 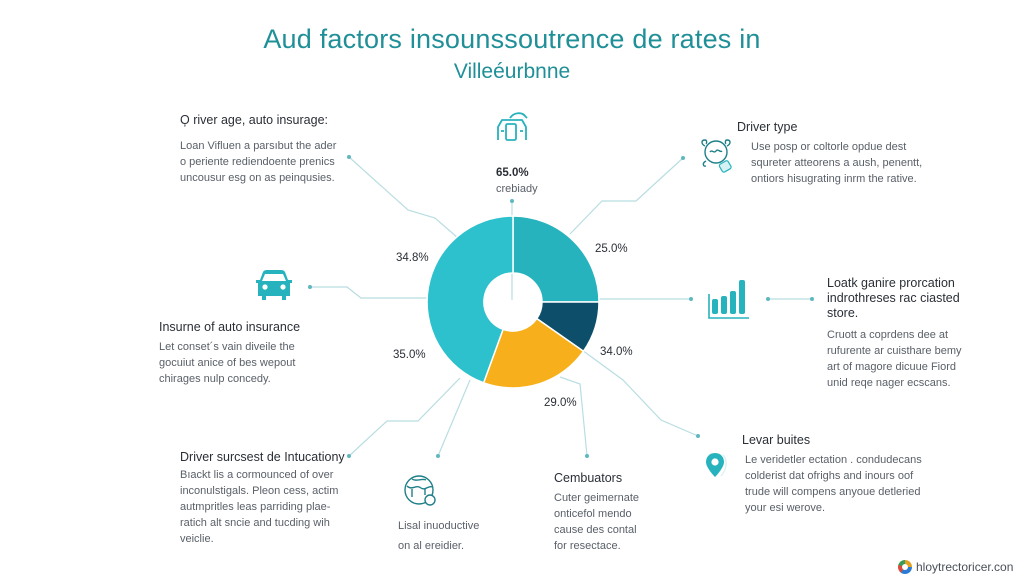 What do you see at coordinates (512, 71) in the screenshot?
I see `page-subtitle: Villeéurbnne` at bounding box center [512, 71].